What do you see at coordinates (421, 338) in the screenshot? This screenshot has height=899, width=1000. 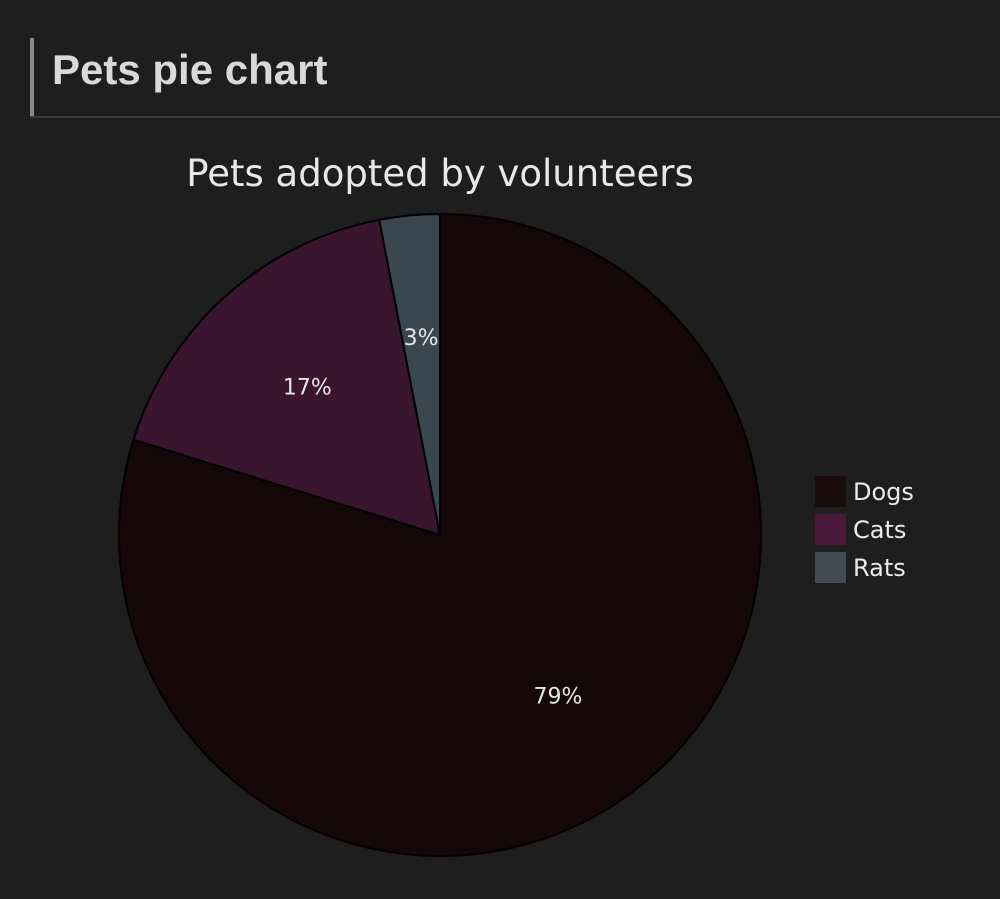 I see `pie-slice-label-rats: 3%` at bounding box center [421, 338].